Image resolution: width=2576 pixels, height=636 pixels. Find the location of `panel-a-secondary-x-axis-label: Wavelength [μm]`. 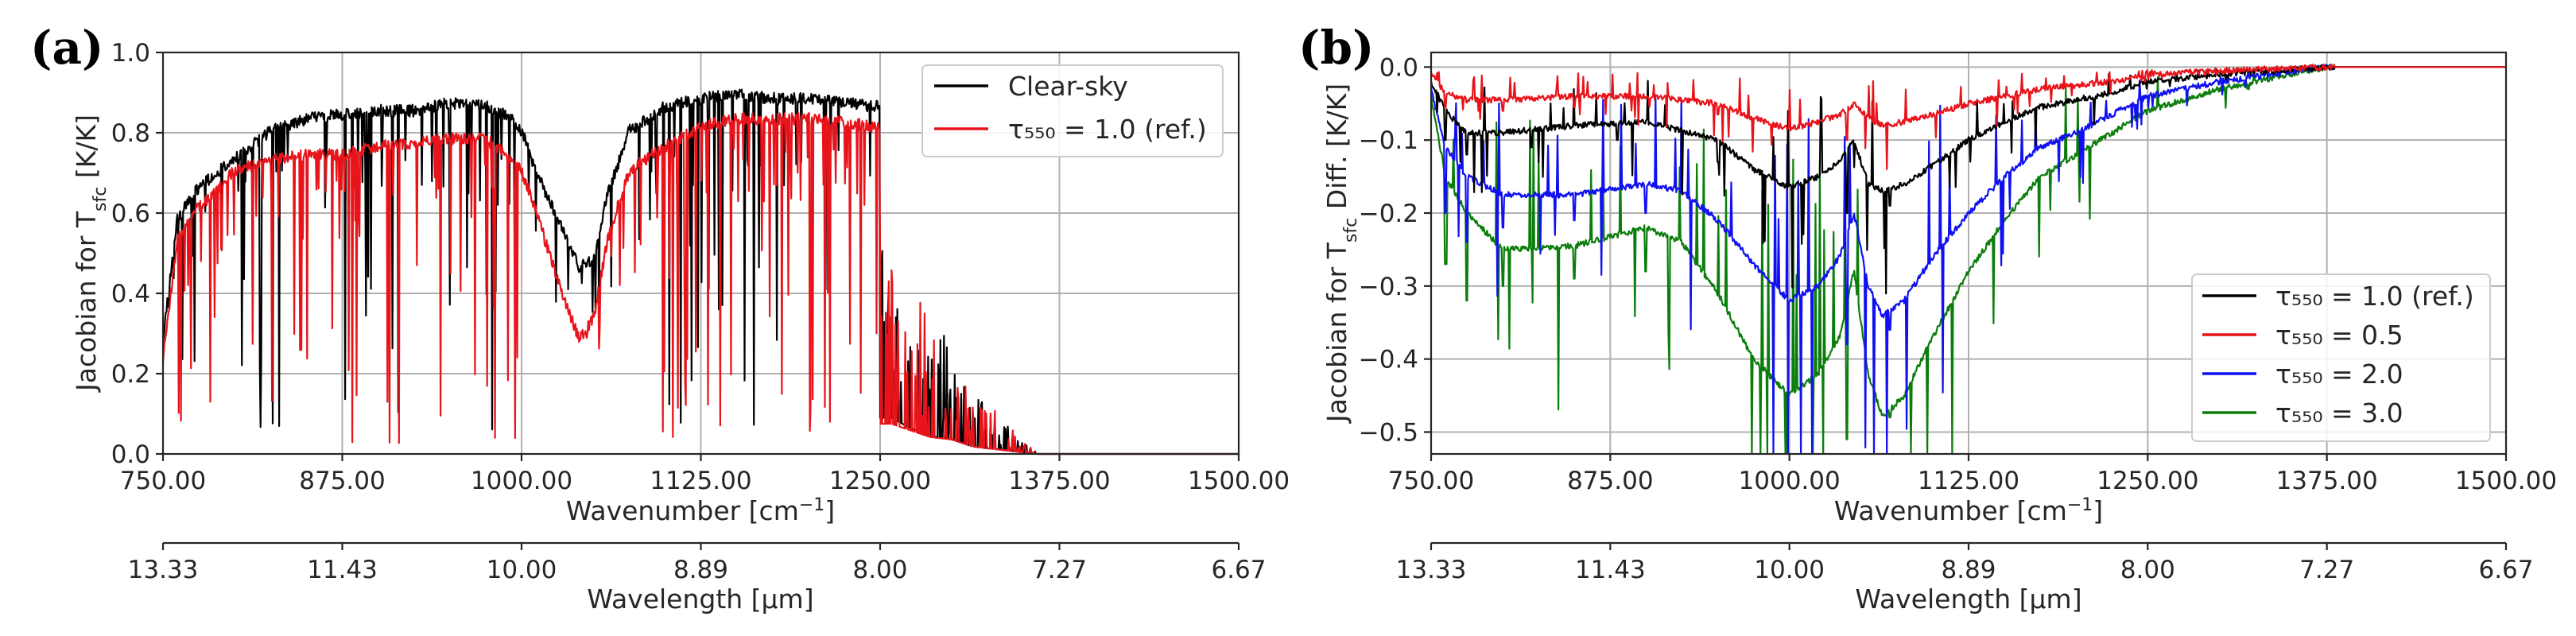

panel-a-secondary-x-axis-label: Wavelength [μm] is located at coordinates (700, 599).